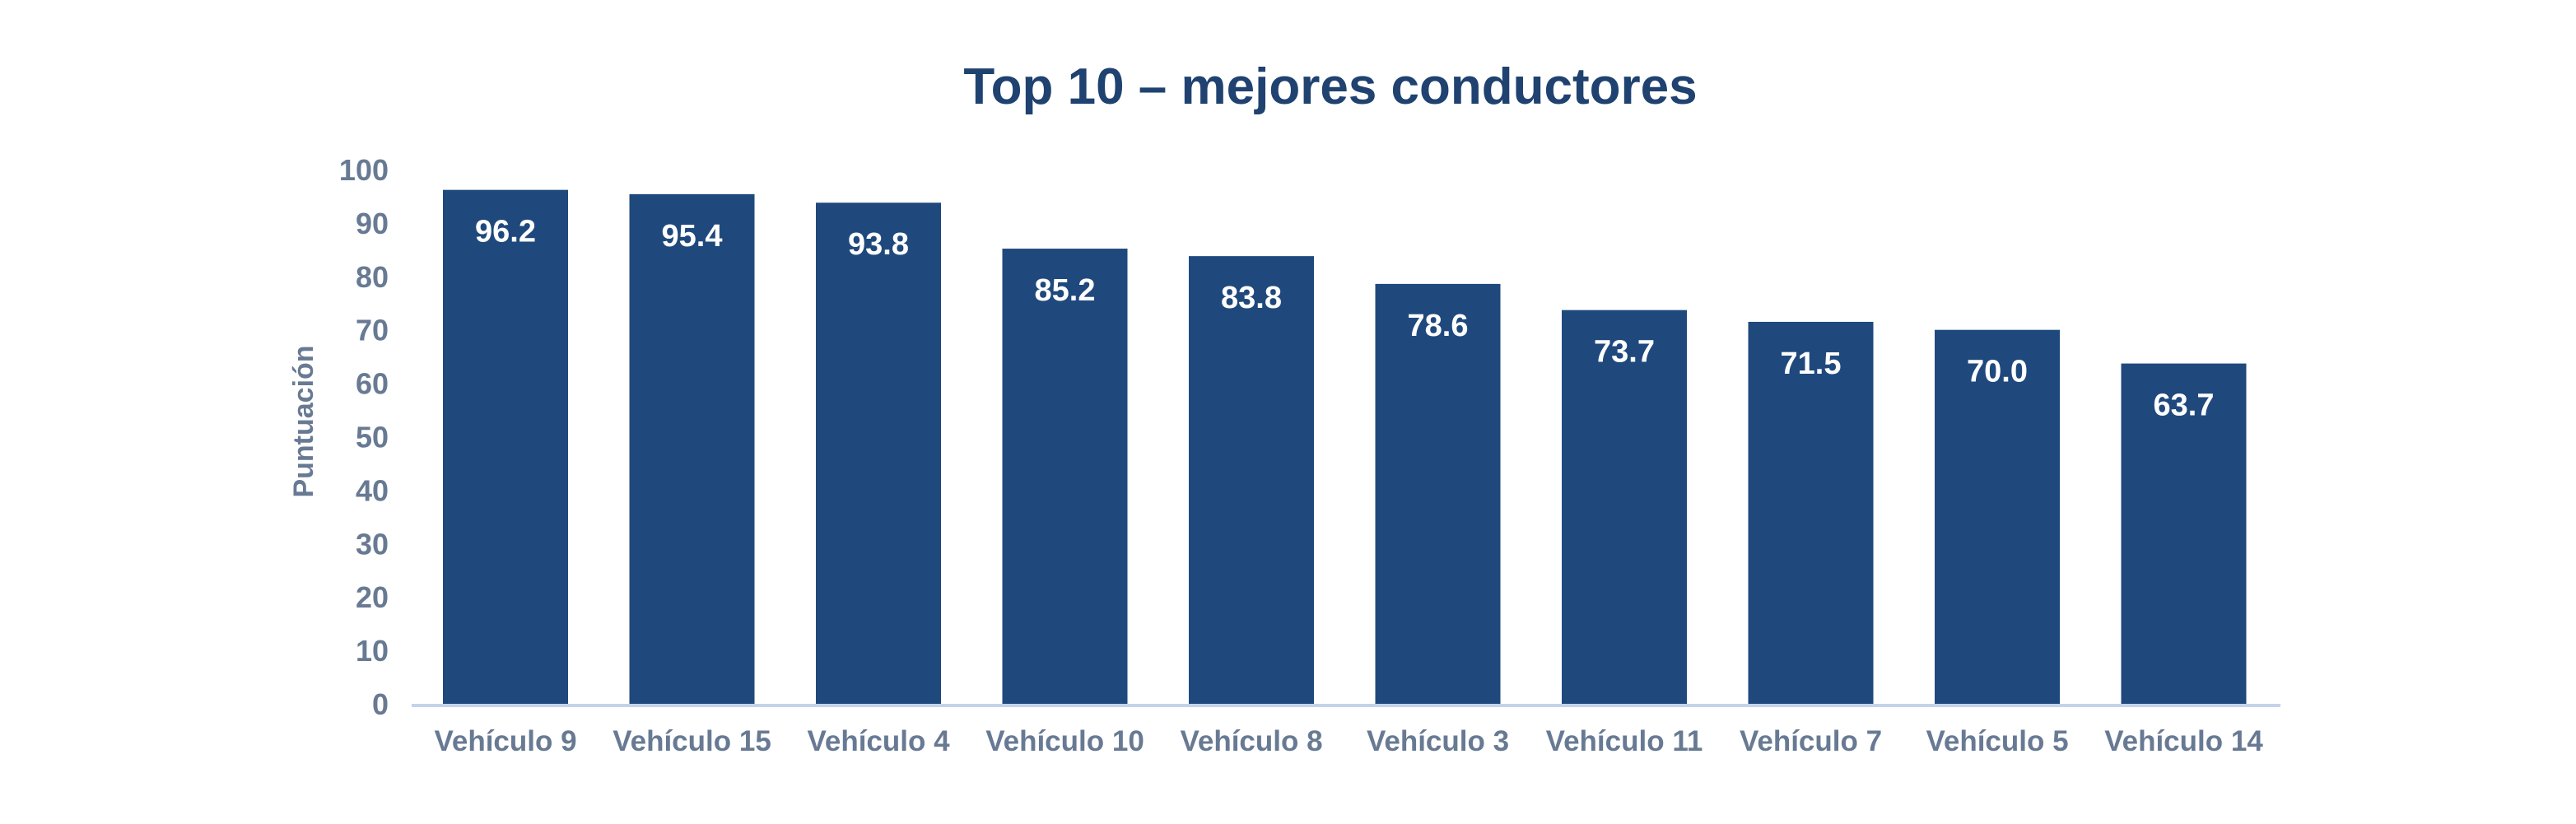  Describe the element at coordinates (1064, 741) in the screenshot. I see `x-tick-label: Vehículo 10` at that location.